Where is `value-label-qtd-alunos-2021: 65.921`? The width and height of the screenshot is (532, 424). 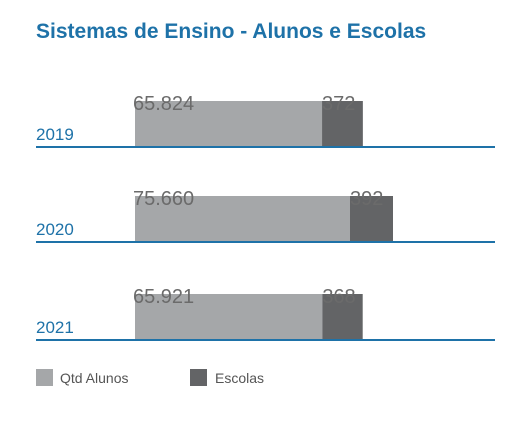
value-label-qtd-alunos-2021: 65.921 is located at coordinates (163, 297).